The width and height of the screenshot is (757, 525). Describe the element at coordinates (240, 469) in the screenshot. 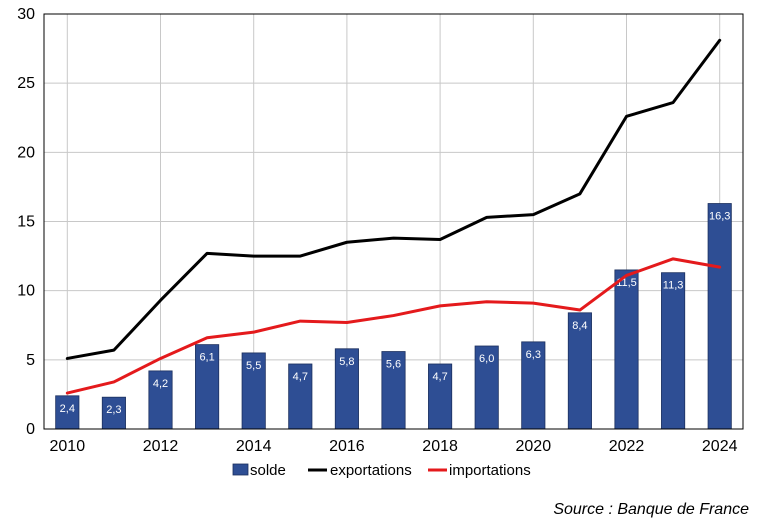

I see `legend-swatch` at that location.